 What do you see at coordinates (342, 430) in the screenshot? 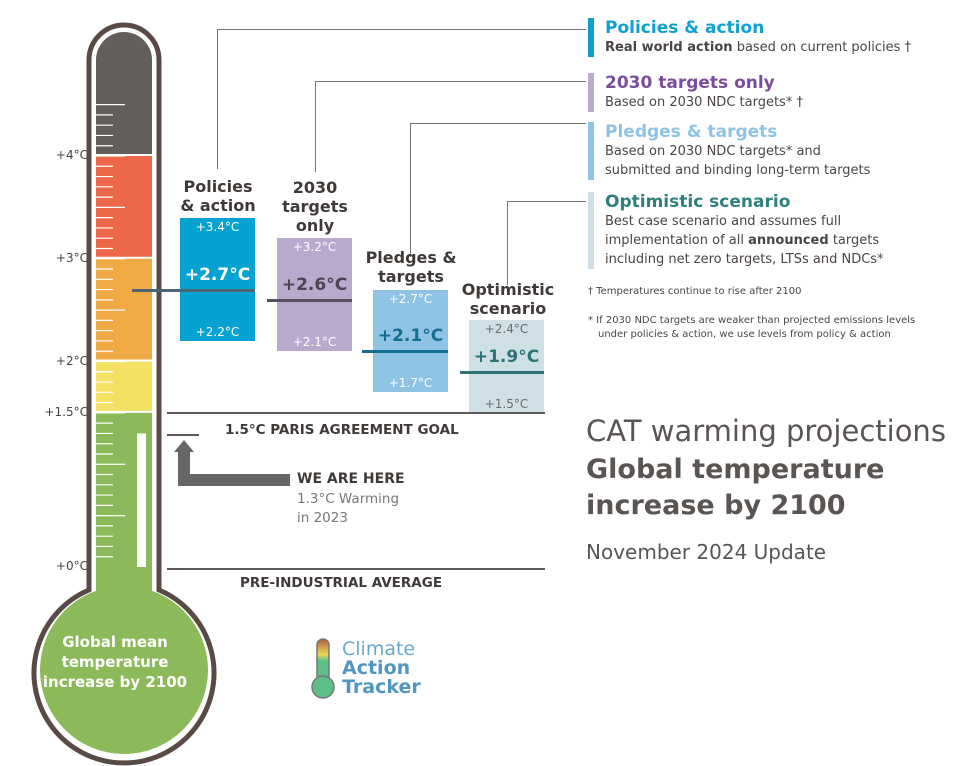
I see `paris-goal-label: 1.5°C PARIS AGREEMENT GOAL` at bounding box center [342, 430].